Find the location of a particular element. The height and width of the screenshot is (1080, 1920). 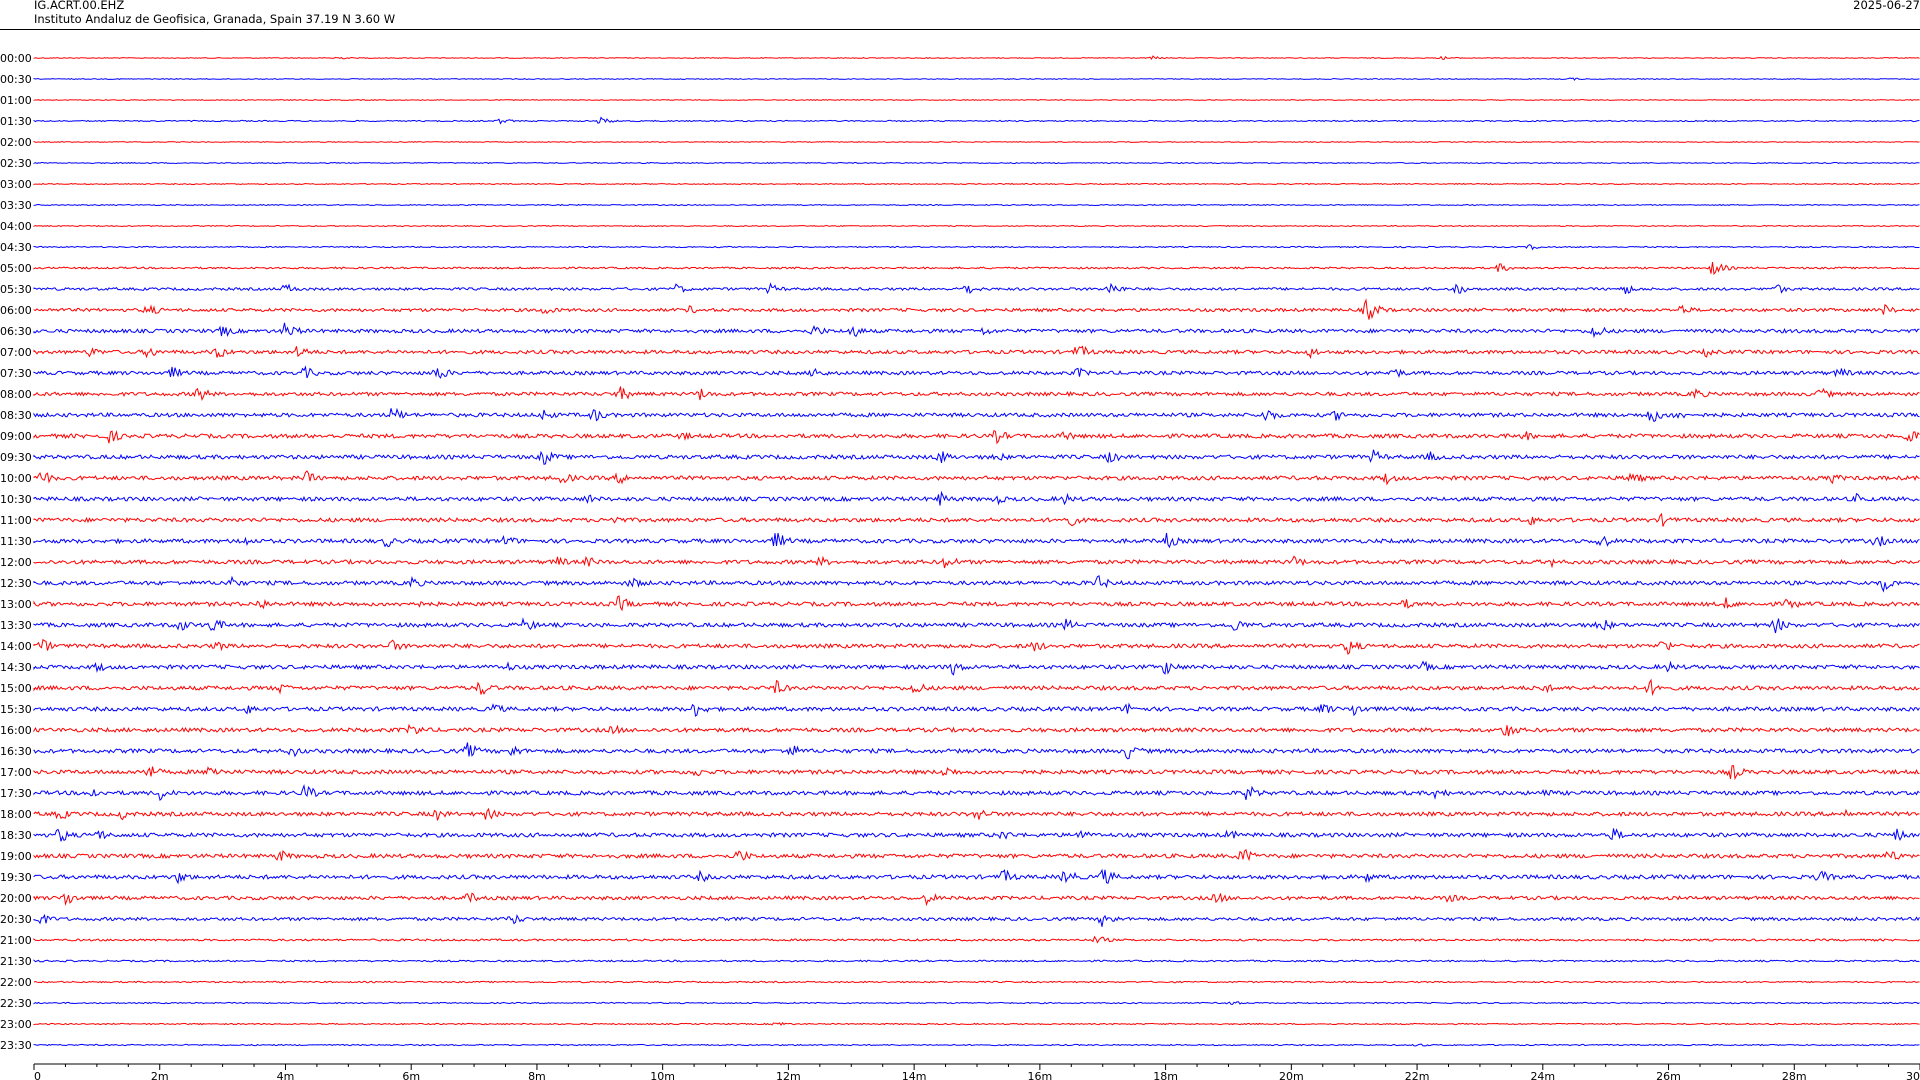

x-tick-label: 0 is located at coordinates (37, 1075).